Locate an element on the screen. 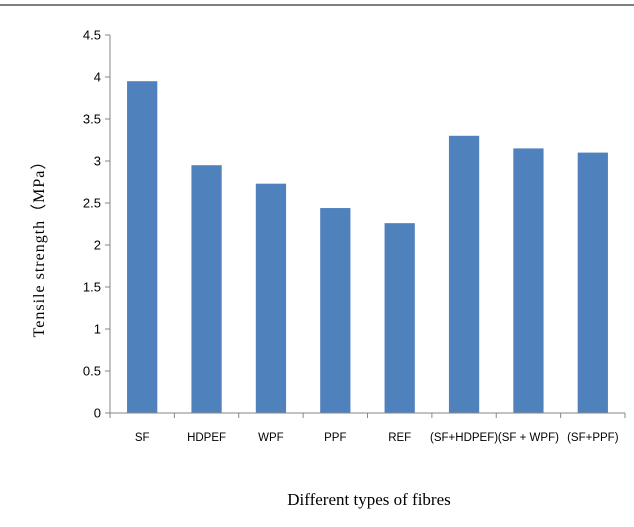 The image size is (634, 527). y-tick-label: 0 is located at coordinates (97, 413).